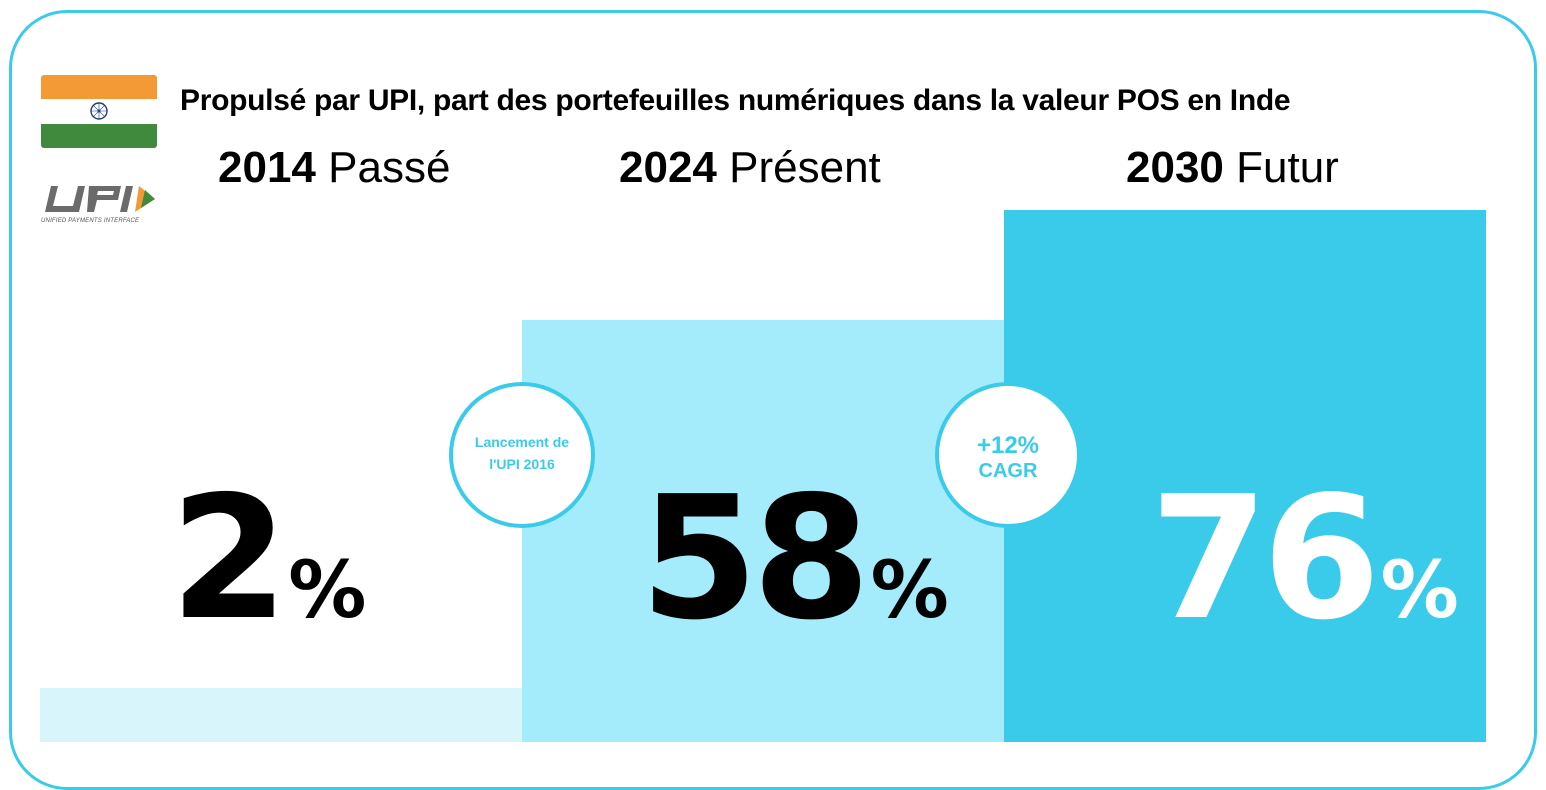 This screenshot has height=790, width=1546. Describe the element at coordinates (99, 111) in the screenshot. I see `india-flag-icon` at that location.